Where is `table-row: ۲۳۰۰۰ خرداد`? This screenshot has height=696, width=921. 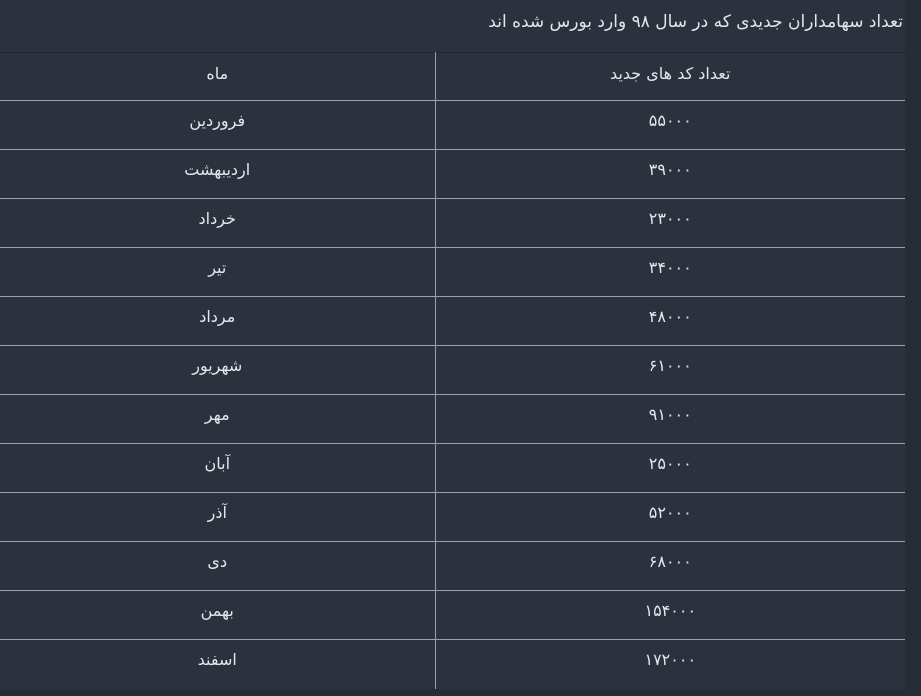 table-row: ۲۳۰۰۰ خرداد is located at coordinates (452, 223).